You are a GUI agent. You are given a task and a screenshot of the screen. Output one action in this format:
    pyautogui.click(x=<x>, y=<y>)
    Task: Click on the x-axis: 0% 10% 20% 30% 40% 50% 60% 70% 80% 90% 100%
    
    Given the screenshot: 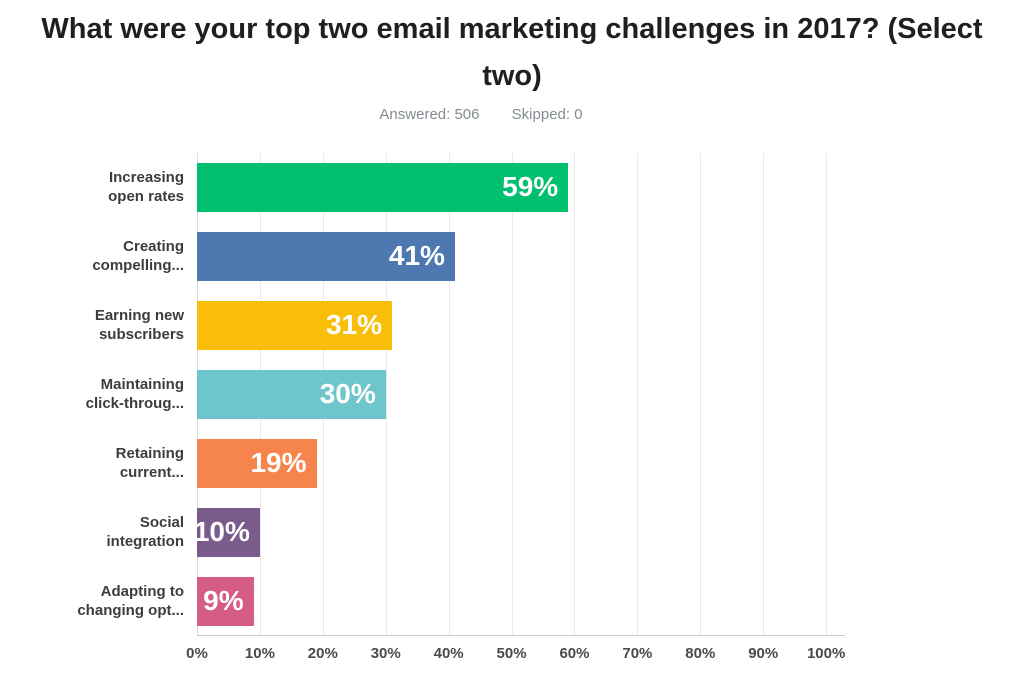 What is the action you would take?
    pyautogui.click(x=516, y=656)
    